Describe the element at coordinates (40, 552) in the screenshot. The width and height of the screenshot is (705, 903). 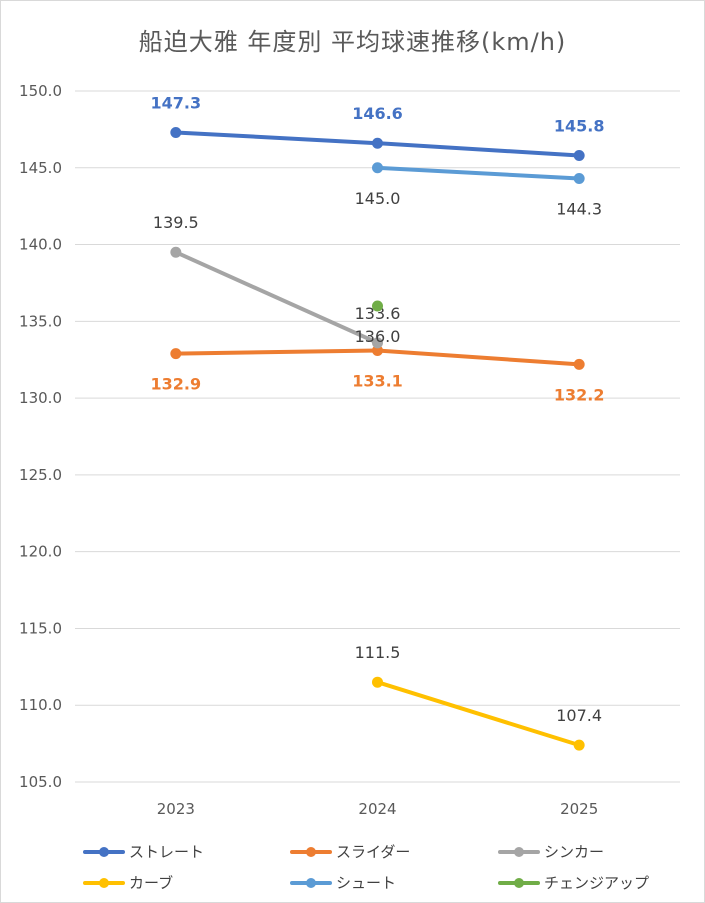
I see `y-tick-label: 120.0` at that location.